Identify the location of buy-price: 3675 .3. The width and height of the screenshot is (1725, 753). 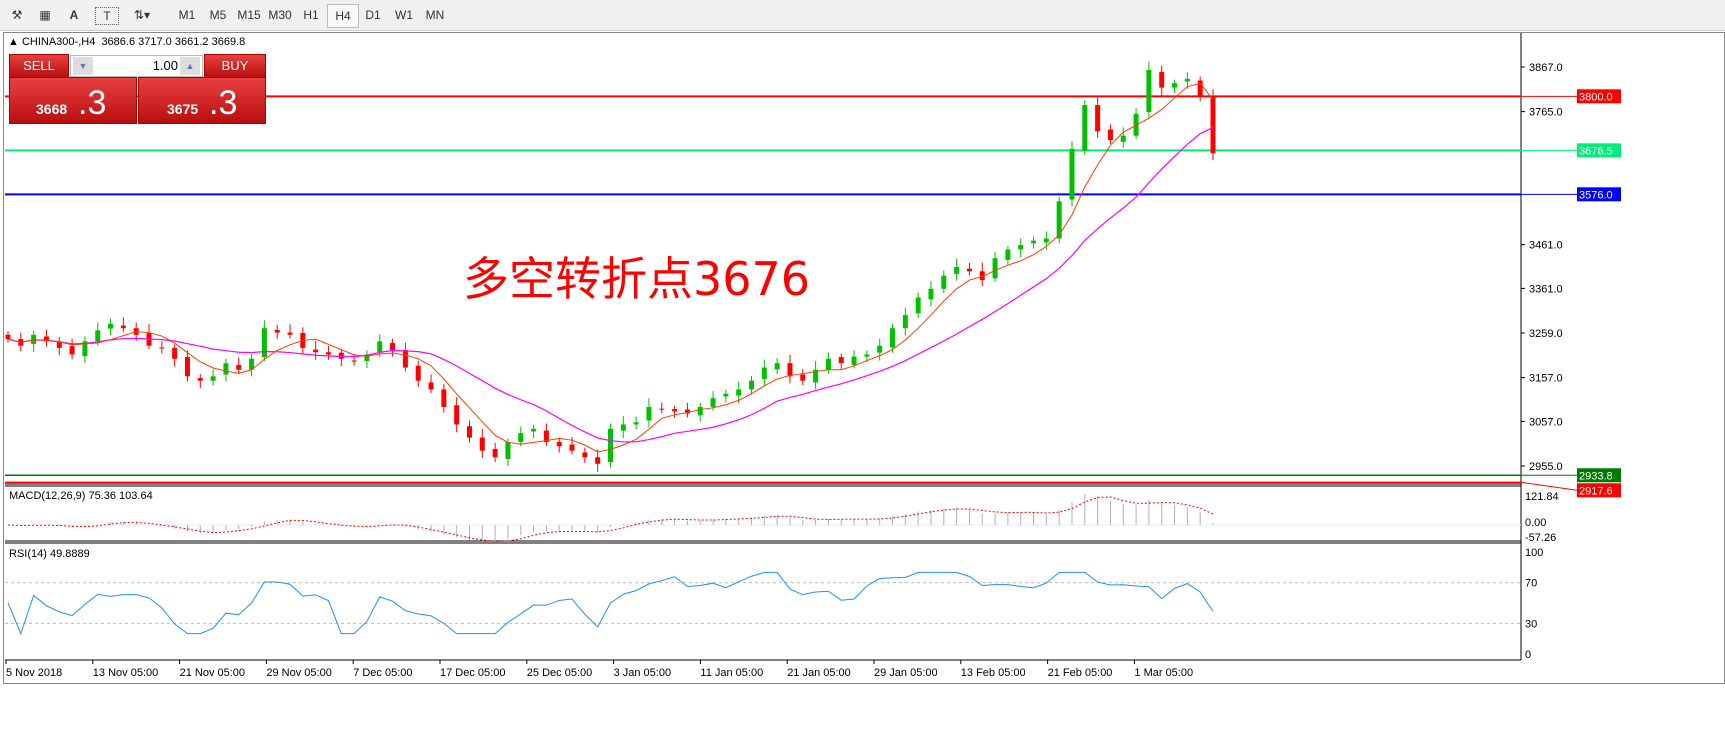
(202, 100).